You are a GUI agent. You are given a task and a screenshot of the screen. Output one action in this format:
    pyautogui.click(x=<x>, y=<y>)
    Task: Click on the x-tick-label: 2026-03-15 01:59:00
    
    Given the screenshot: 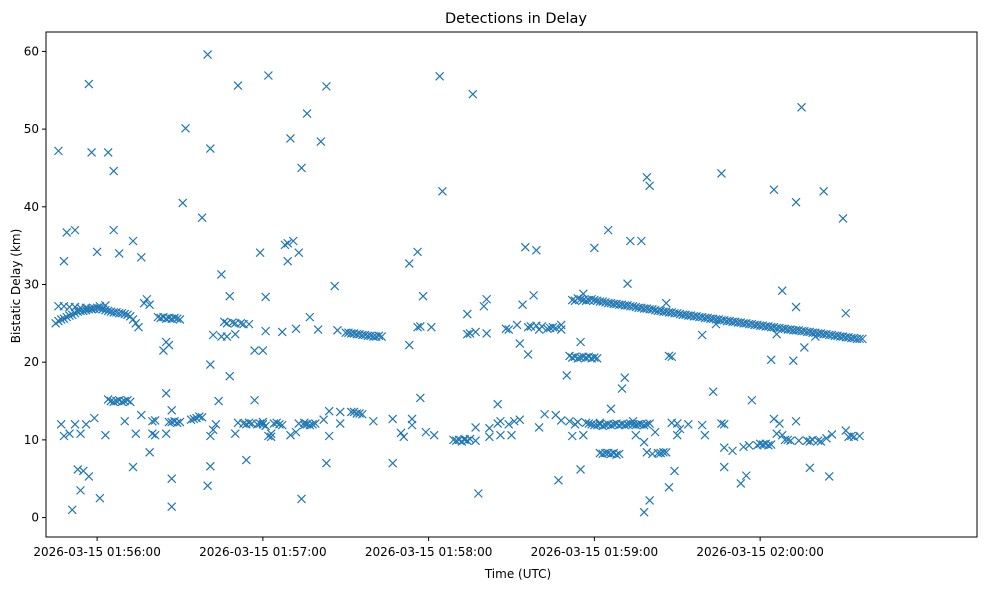 What is the action you would take?
    pyautogui.click(x=594, y=552)
    